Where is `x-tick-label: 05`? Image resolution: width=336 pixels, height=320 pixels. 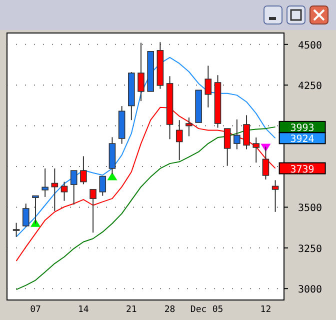 x-tick-label: 05 is located at coordinates (218, 310).